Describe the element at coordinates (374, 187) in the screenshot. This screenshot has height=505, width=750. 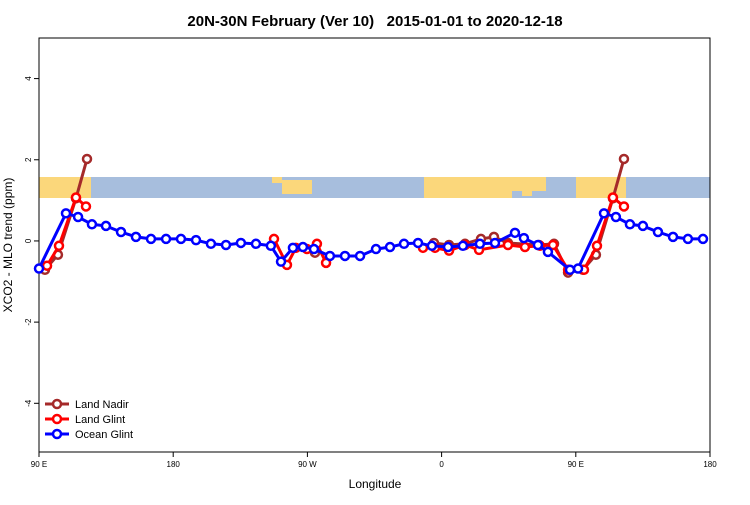
I see `map-band` at that location.